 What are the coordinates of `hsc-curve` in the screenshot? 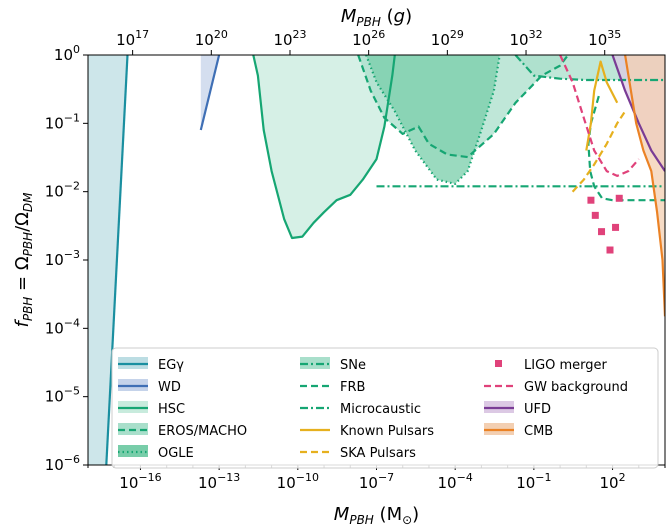 It's located at (324, 147).